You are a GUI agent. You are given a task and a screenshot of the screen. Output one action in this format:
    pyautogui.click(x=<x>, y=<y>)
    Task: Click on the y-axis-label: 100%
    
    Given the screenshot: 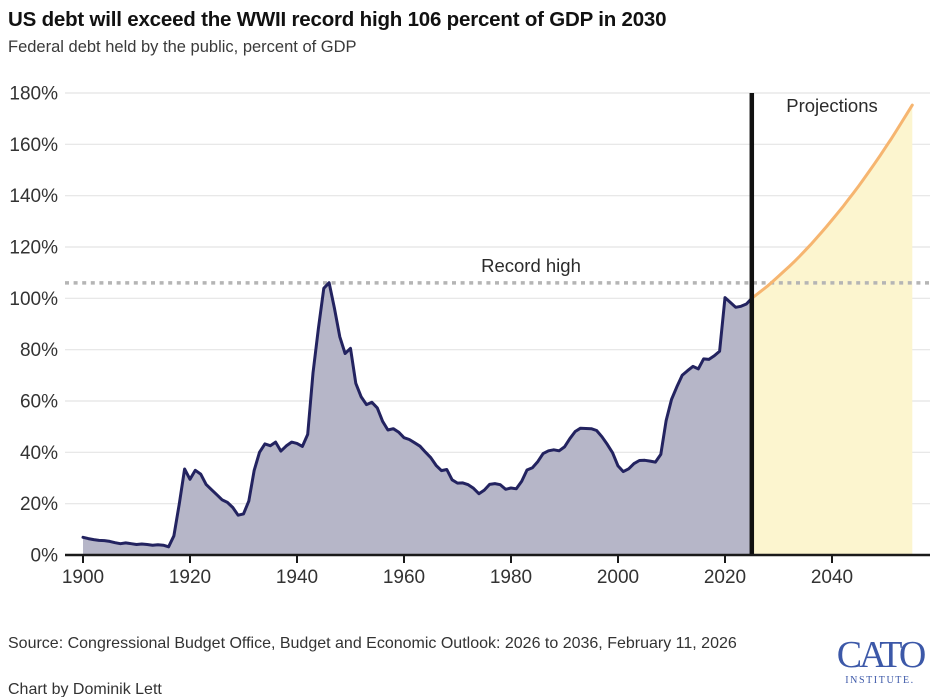 What is the action you would take?
    pyautogui.click(x=33, y=299)
    